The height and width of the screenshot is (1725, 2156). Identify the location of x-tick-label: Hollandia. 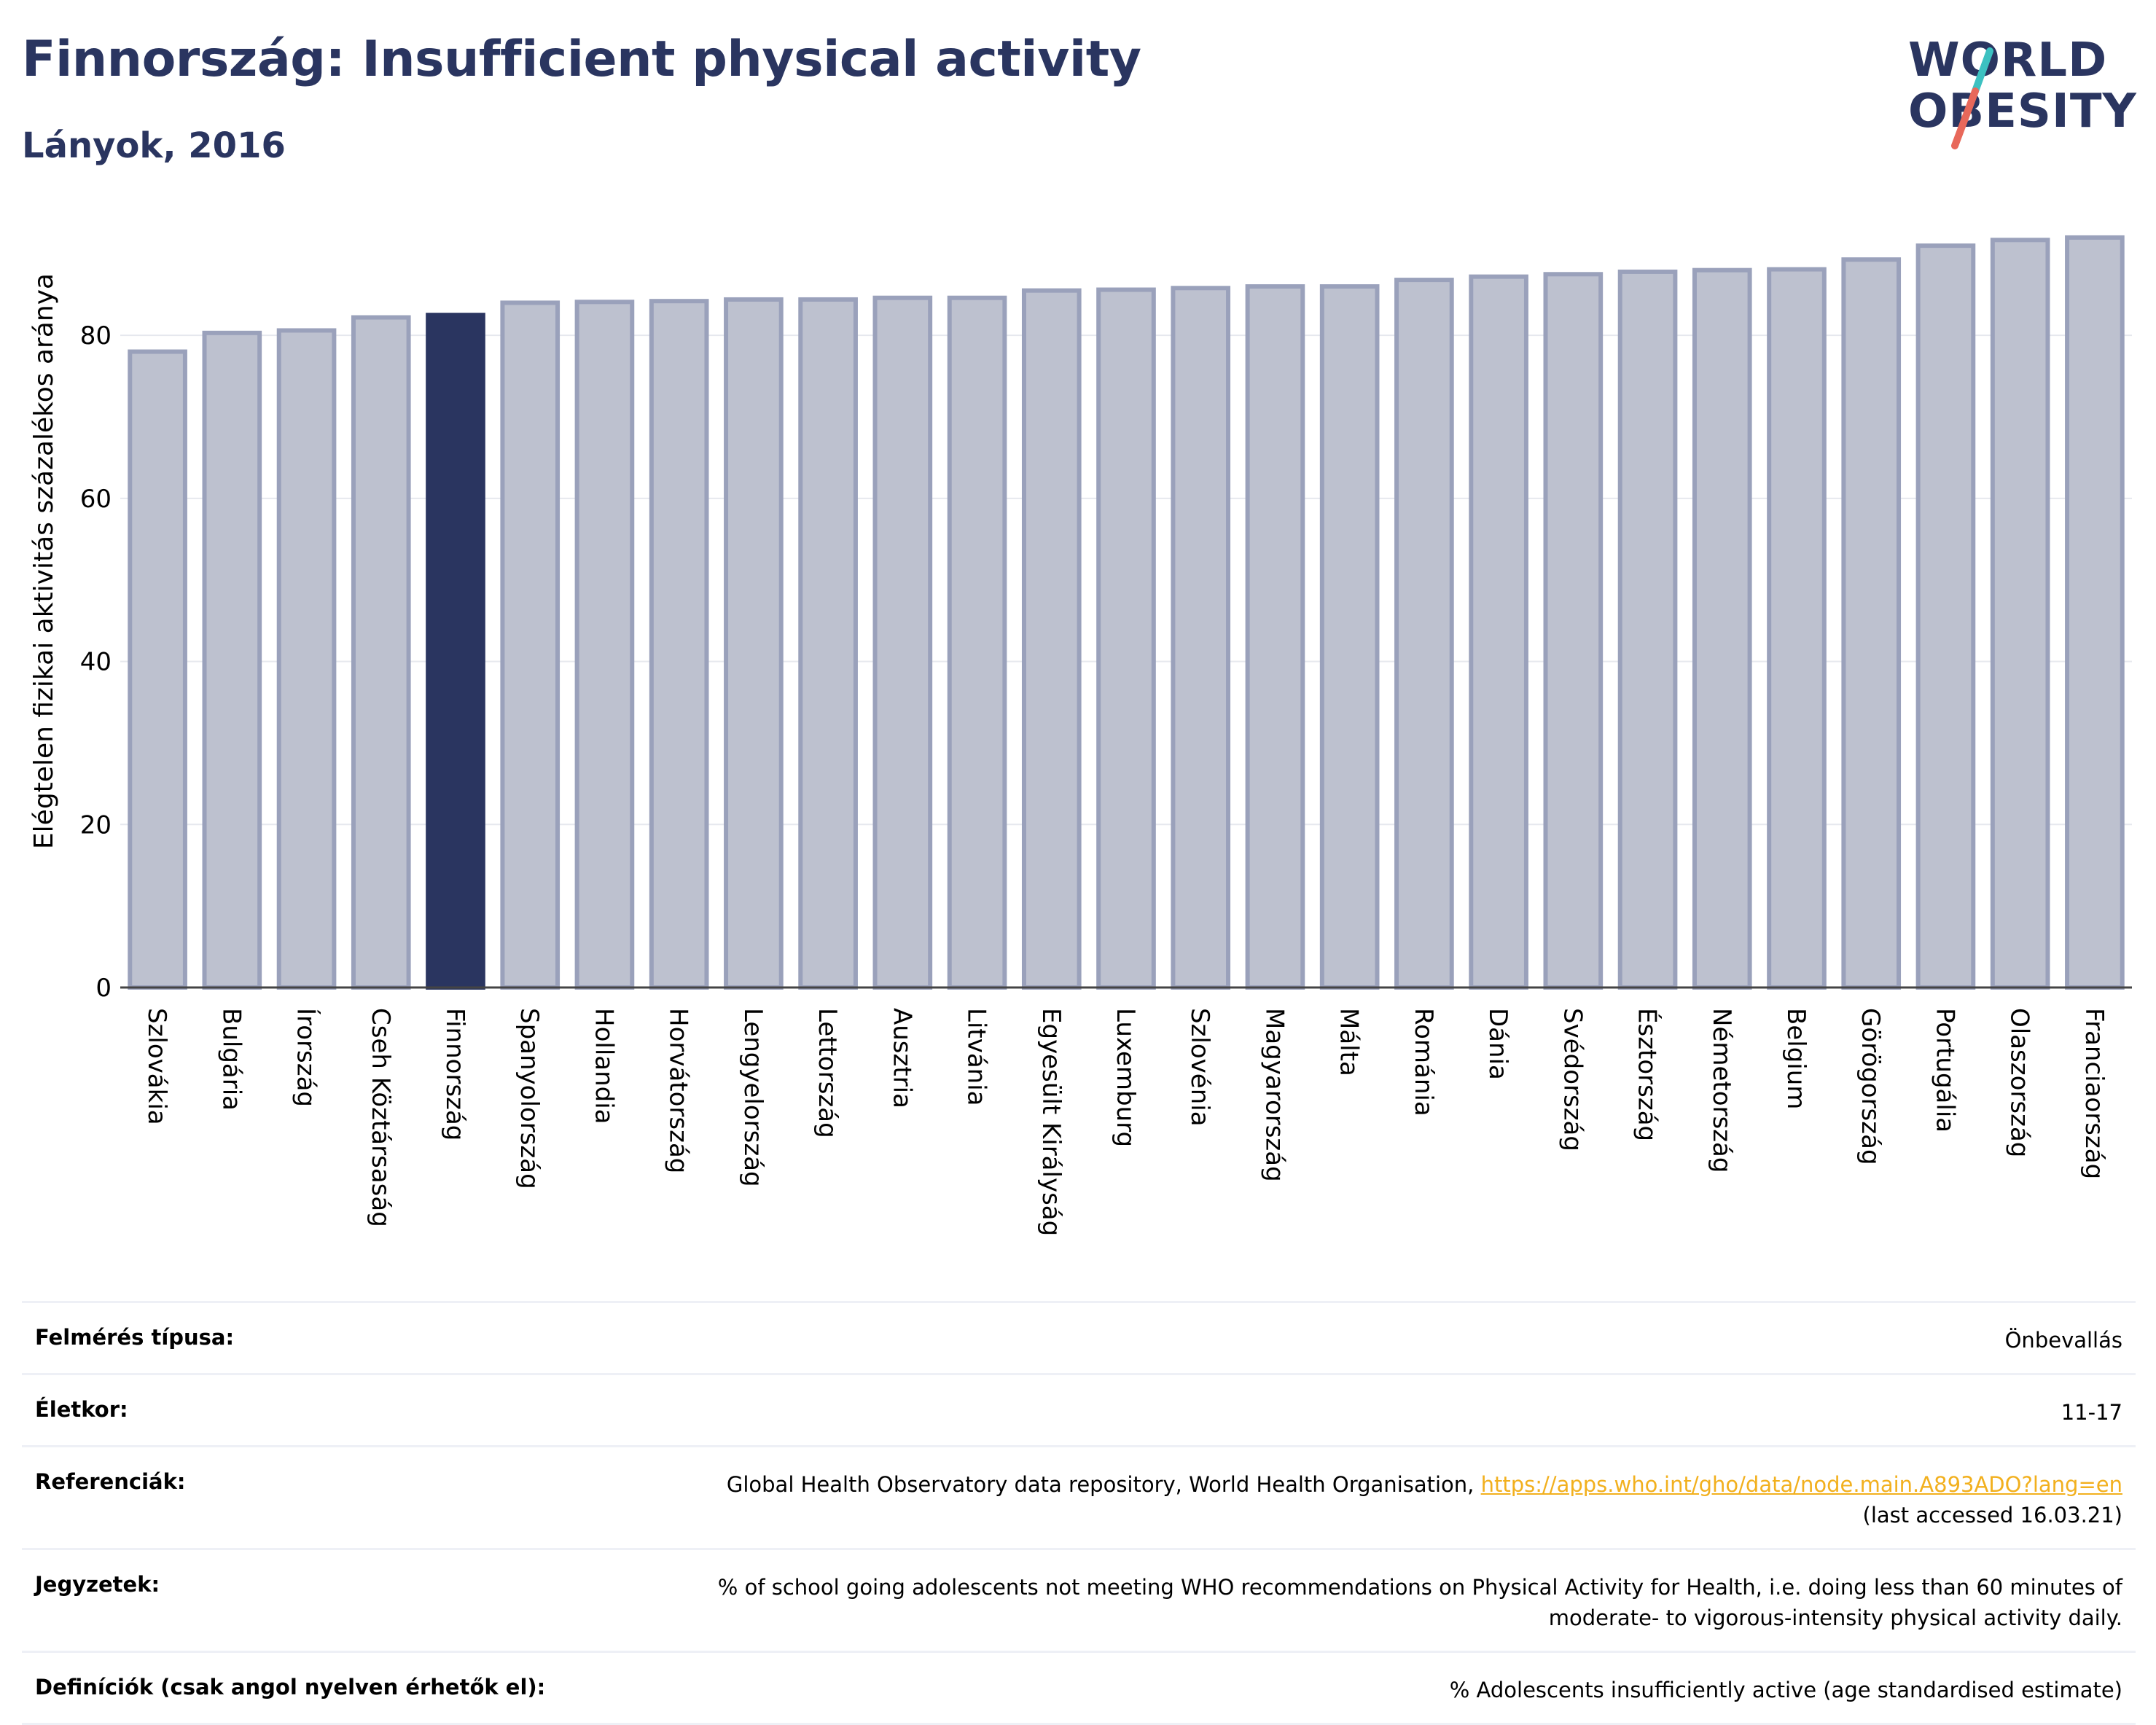
(603, 1066).